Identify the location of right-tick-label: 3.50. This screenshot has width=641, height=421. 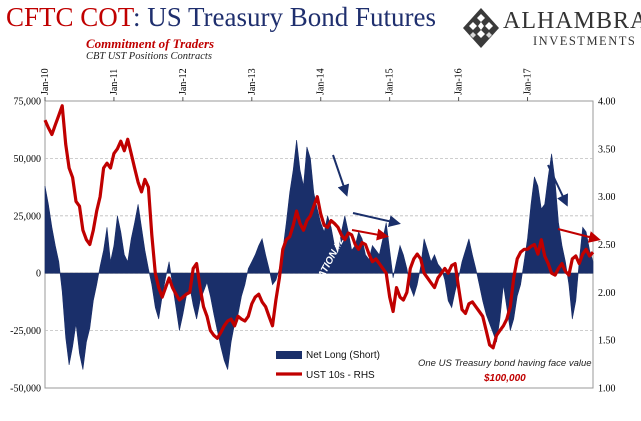
(607, 149).